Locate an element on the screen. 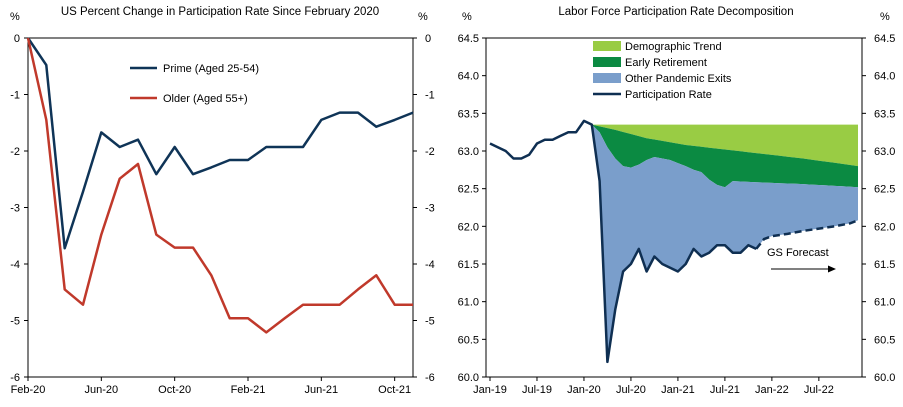 Image resolution: width=903 pixels, height=407 pixels. chart1-legend-label: Prime (Aged 25-54) is located at coordinates (211, 69).